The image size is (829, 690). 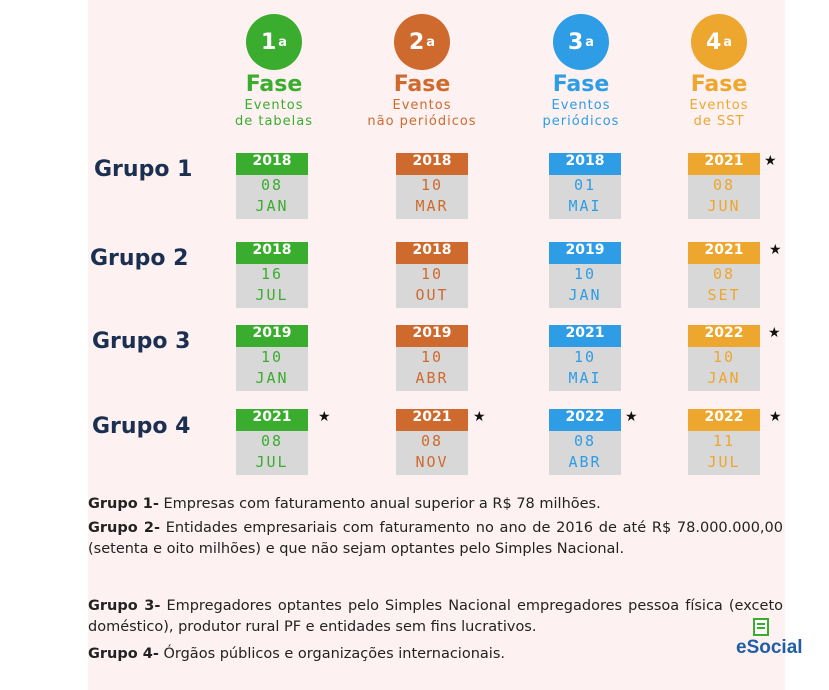 What do you see at coordinates (272, 358) in the screenshot?
I see `date-card-g3-p1: 2019 10 JAN` at bounding box center [272, 358].